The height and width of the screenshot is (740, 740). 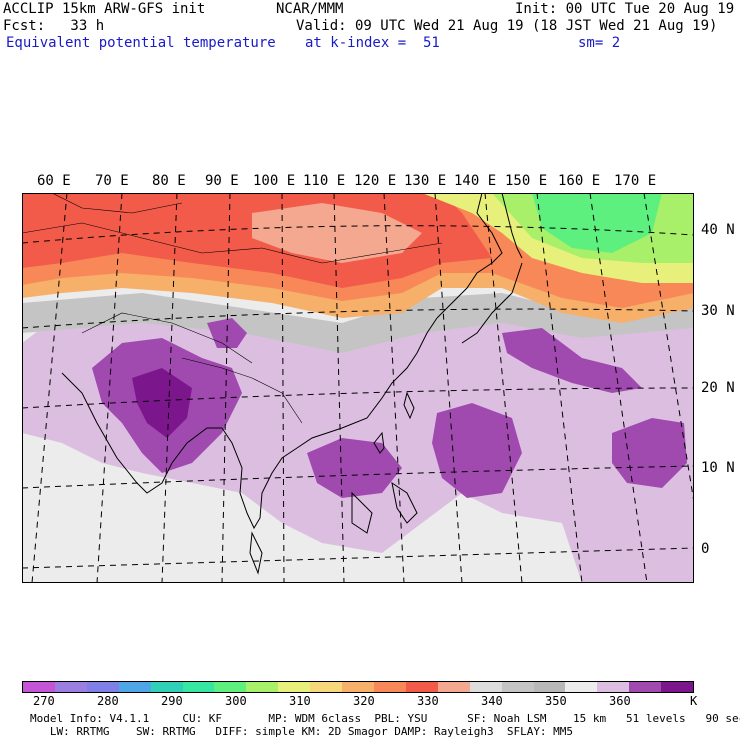 I want to click on purple-scs, so click(x=354, y=468).